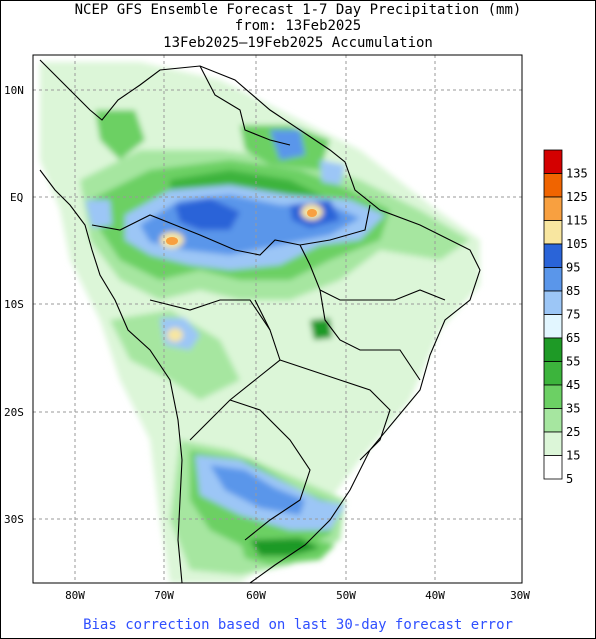  I want to click on legend-label: 85, so click(573, 291).